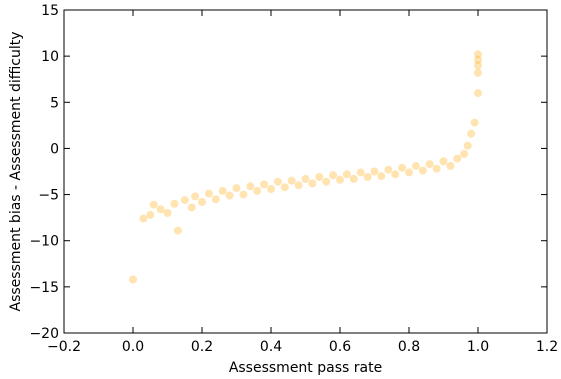  What do you see at coordinates (54, 149) in the screenshot?
I see `y-tick-label: 0` at bounding box center [54, 149].